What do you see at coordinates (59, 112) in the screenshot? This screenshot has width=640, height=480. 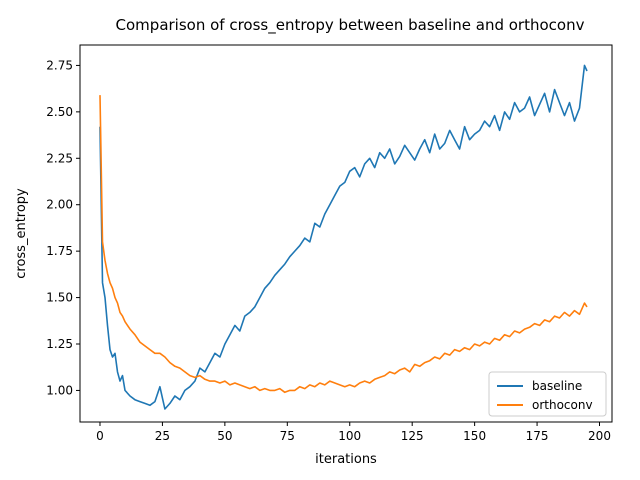 I see `y-tick-label: 2.50` at bounding box center [59, 112].